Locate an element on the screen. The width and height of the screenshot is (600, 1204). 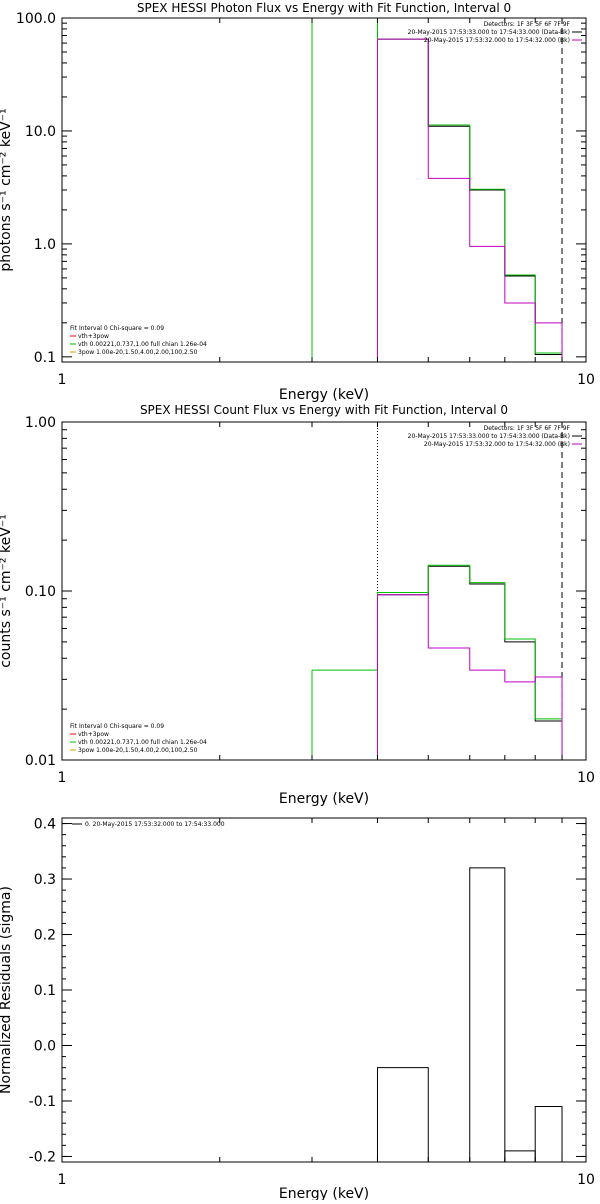
y-tick-label: 100.0 is located at coordinates (36, 19).